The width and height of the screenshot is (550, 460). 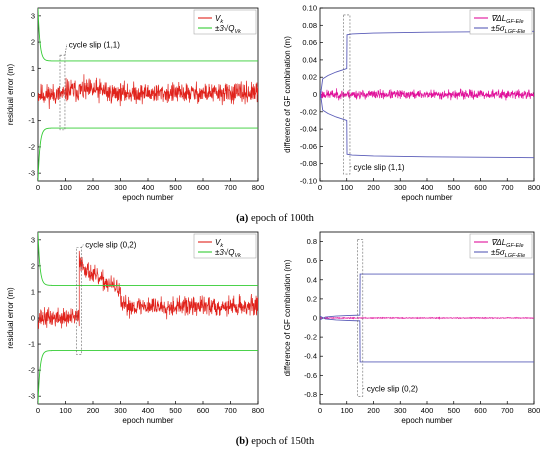 What do you see at coordinates (312, 260) in the screenshot?
I see `y-tick-label: 0.6` at bounding box center [312, 260].